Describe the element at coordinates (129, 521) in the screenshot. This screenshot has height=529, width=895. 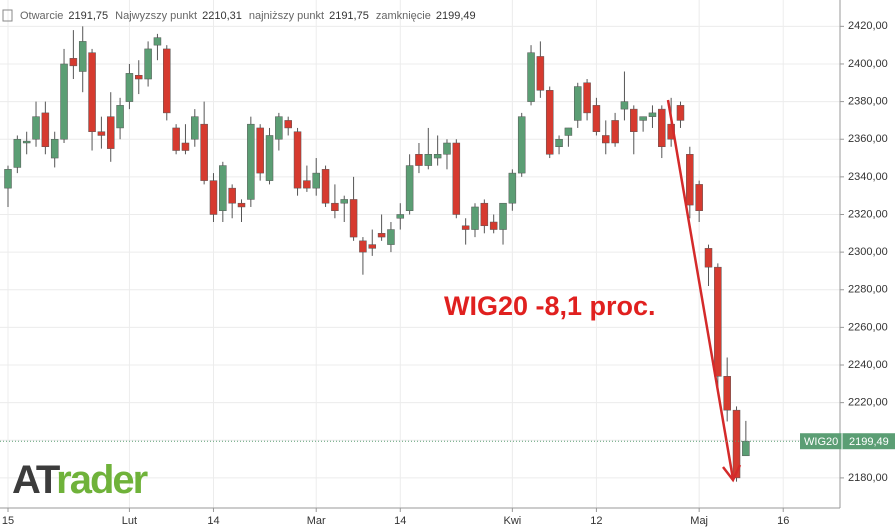
I see `x-tick-label: Lut` at that location.